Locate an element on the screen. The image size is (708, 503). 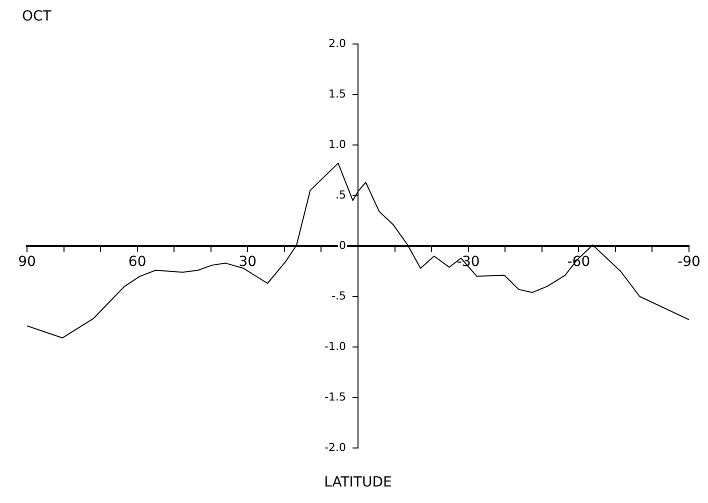
y-tick-label: -.5 is located at coordinates (339, 295).